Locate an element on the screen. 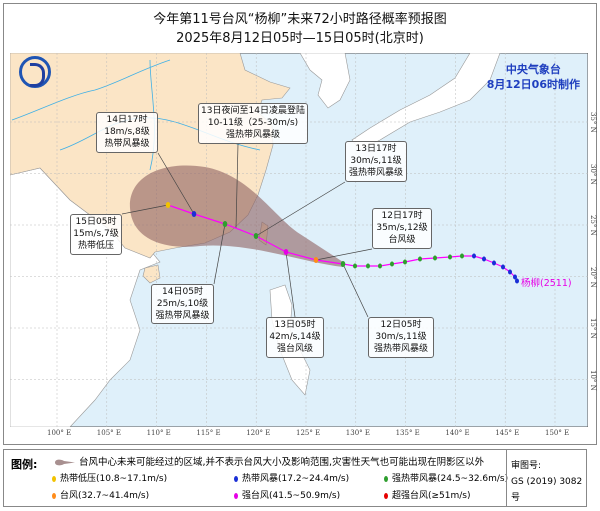 The image size is (600, 511). lat-tick-label: 35° N is located at coordinates (593, 122).